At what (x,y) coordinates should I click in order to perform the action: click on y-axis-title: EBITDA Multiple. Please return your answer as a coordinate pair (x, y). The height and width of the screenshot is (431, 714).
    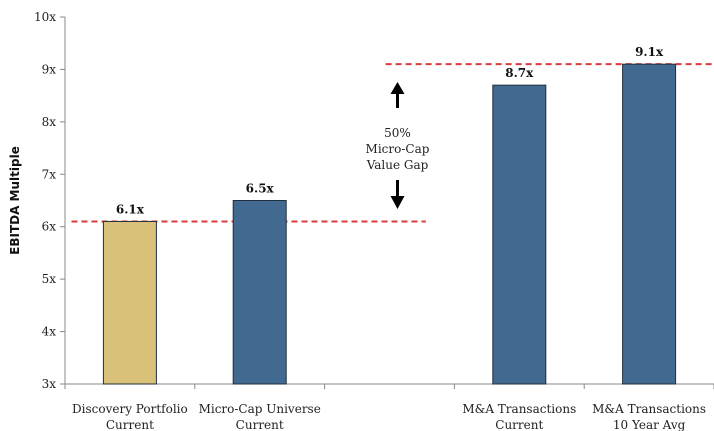
    Looking at the image, I should click on (15, 200).